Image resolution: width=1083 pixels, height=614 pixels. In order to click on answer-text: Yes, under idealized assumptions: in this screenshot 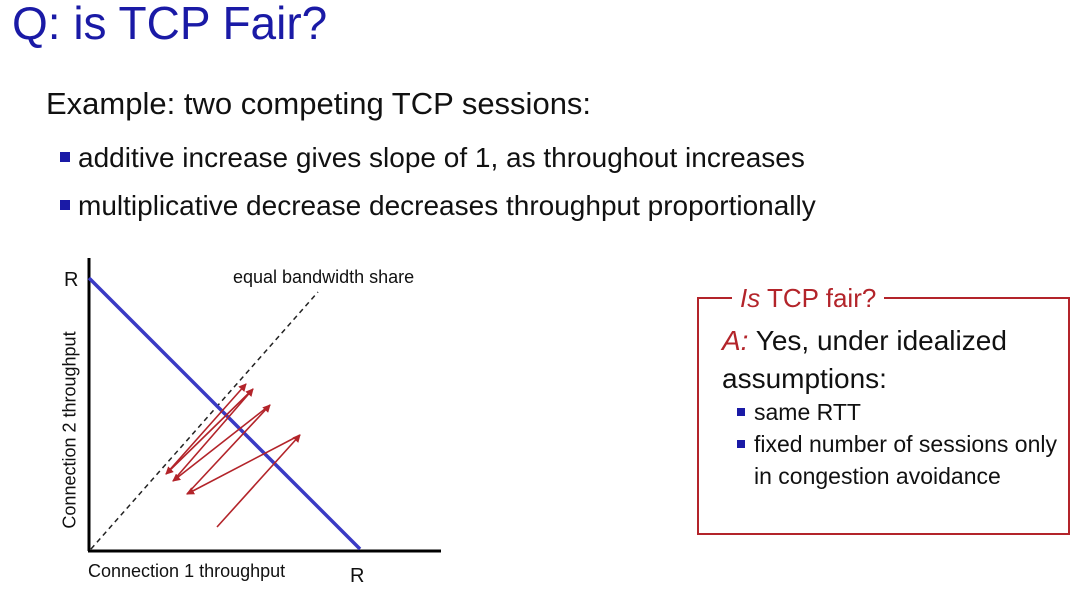, I will do `click(864, 359)`.